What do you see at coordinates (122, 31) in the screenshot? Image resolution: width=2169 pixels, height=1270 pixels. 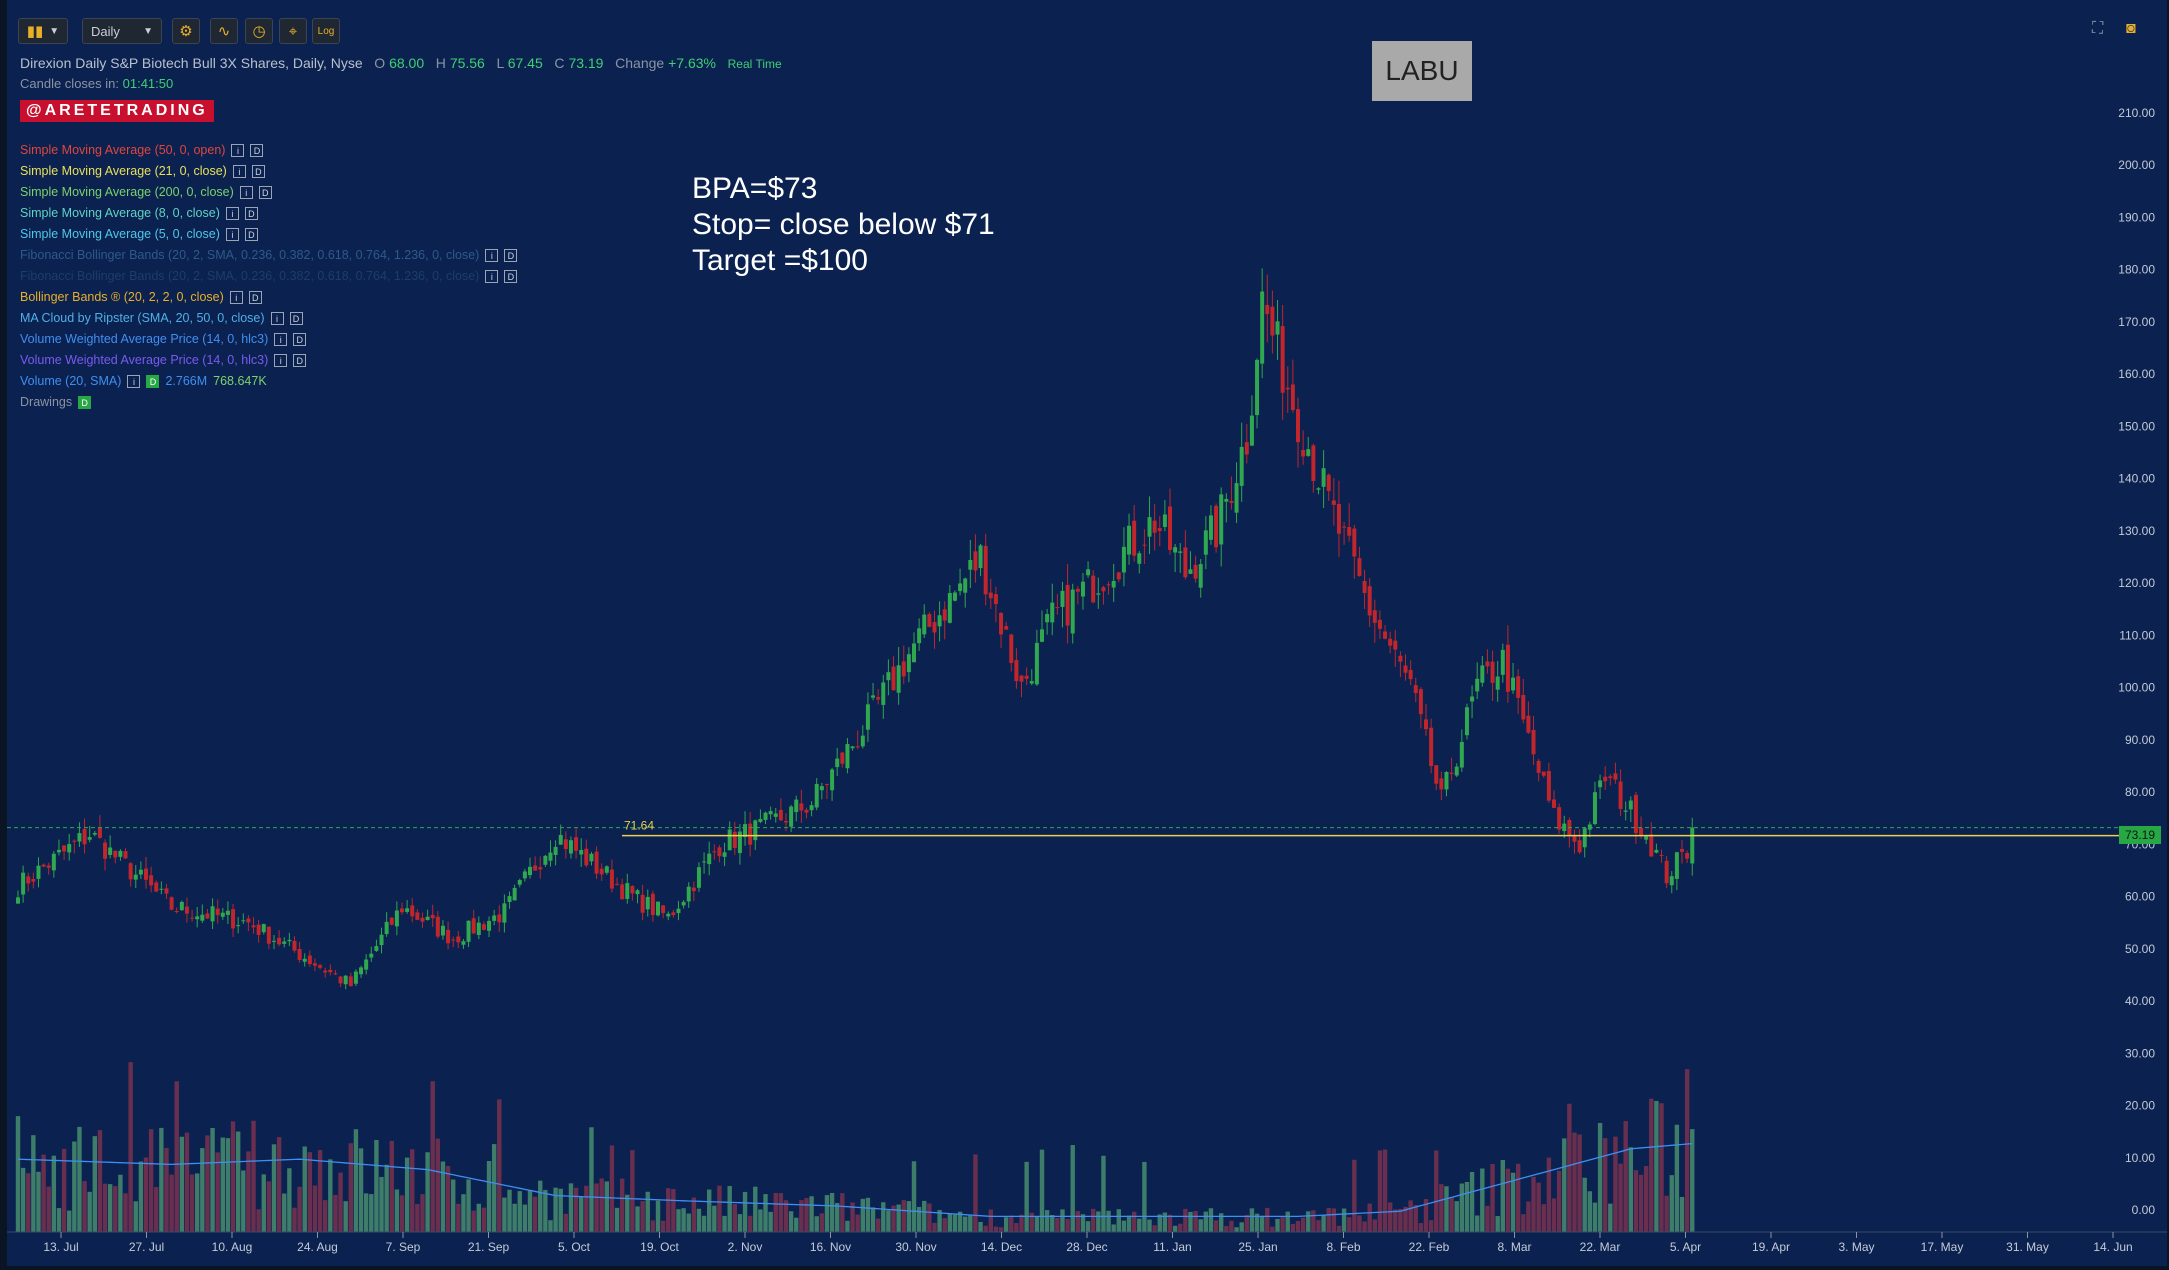 I see `timeframe-select: Daily ▼` at bounding box center [122, 31].